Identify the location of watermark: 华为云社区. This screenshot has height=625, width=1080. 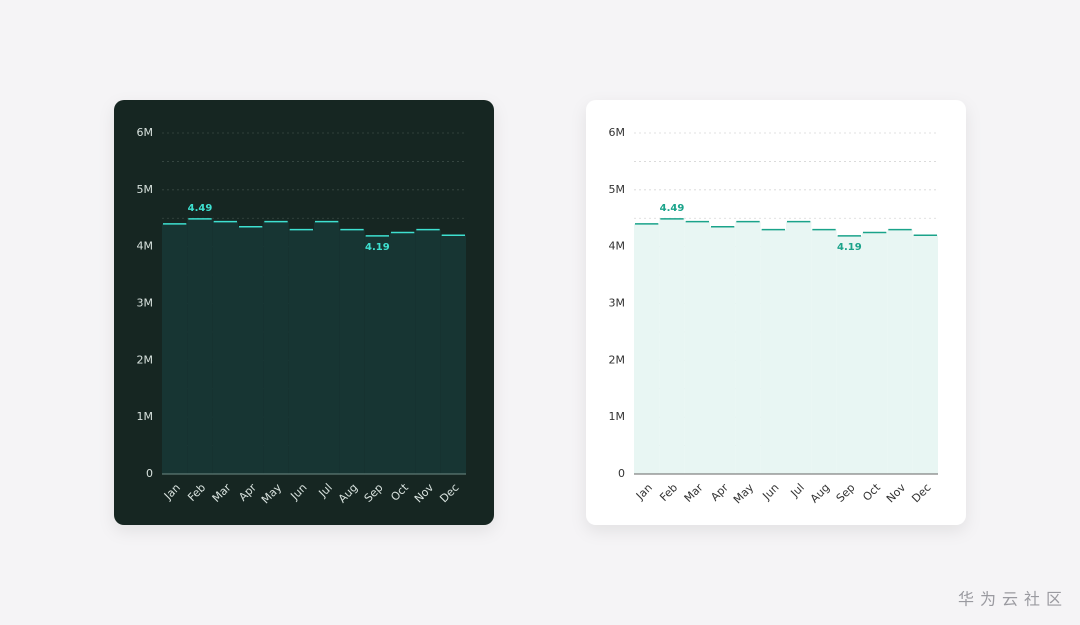
(1013, 599).